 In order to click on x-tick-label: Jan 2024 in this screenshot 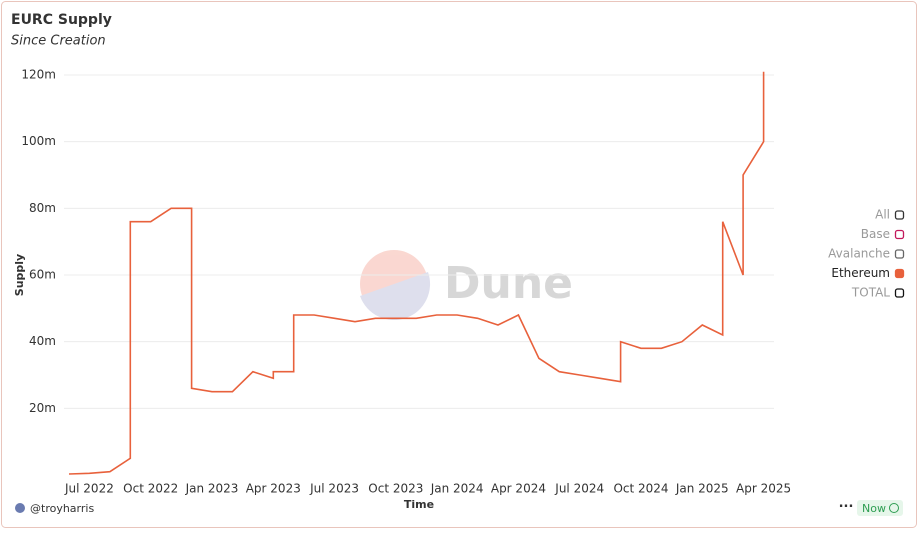, I will do `click(457, 489)`.